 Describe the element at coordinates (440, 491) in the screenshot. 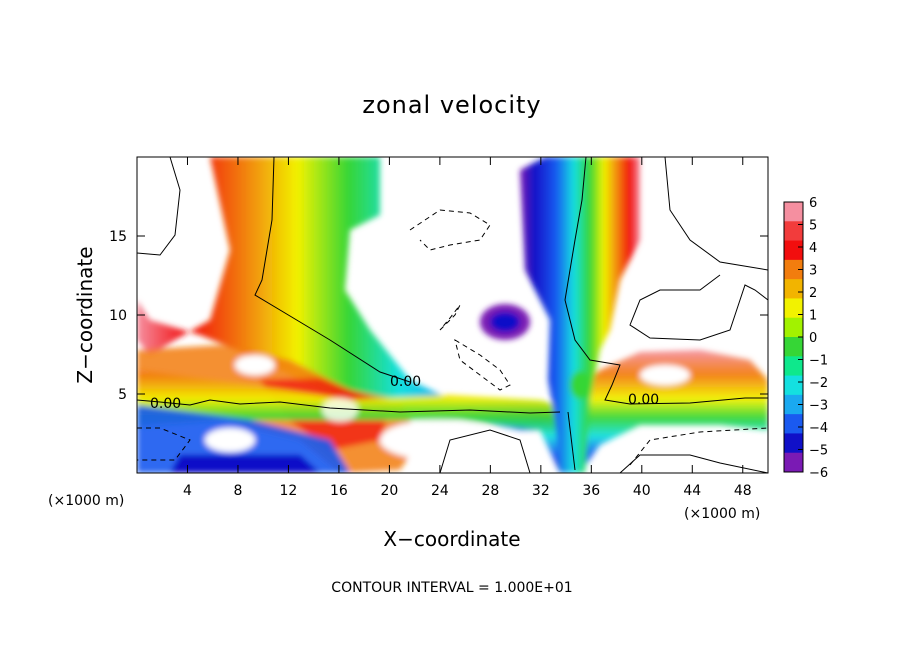

I see `x-tick-label: 24` at that location.